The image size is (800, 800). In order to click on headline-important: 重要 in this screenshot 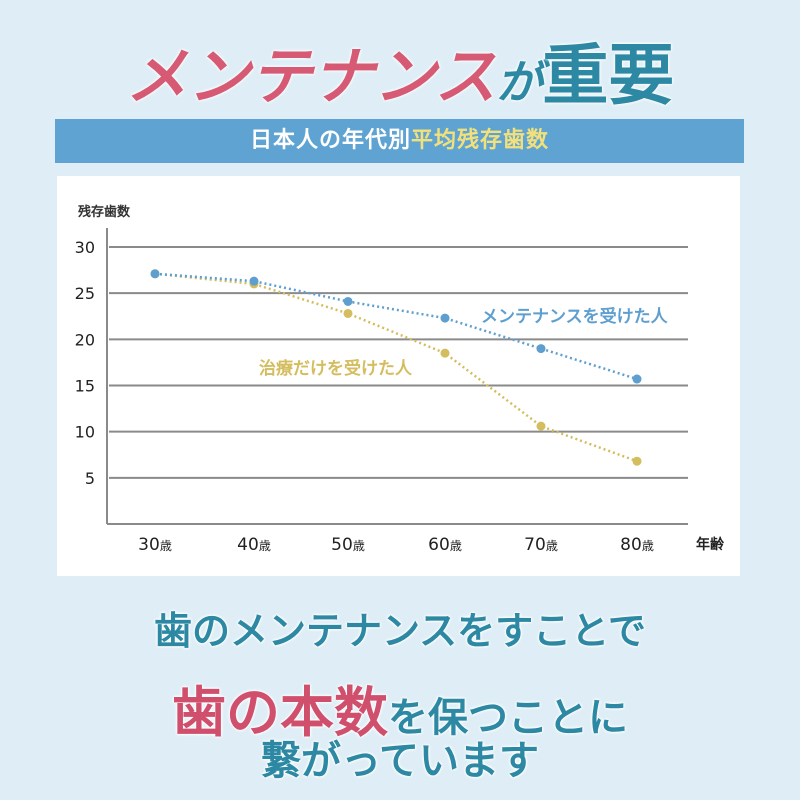, I will do `click(608, 75)`.